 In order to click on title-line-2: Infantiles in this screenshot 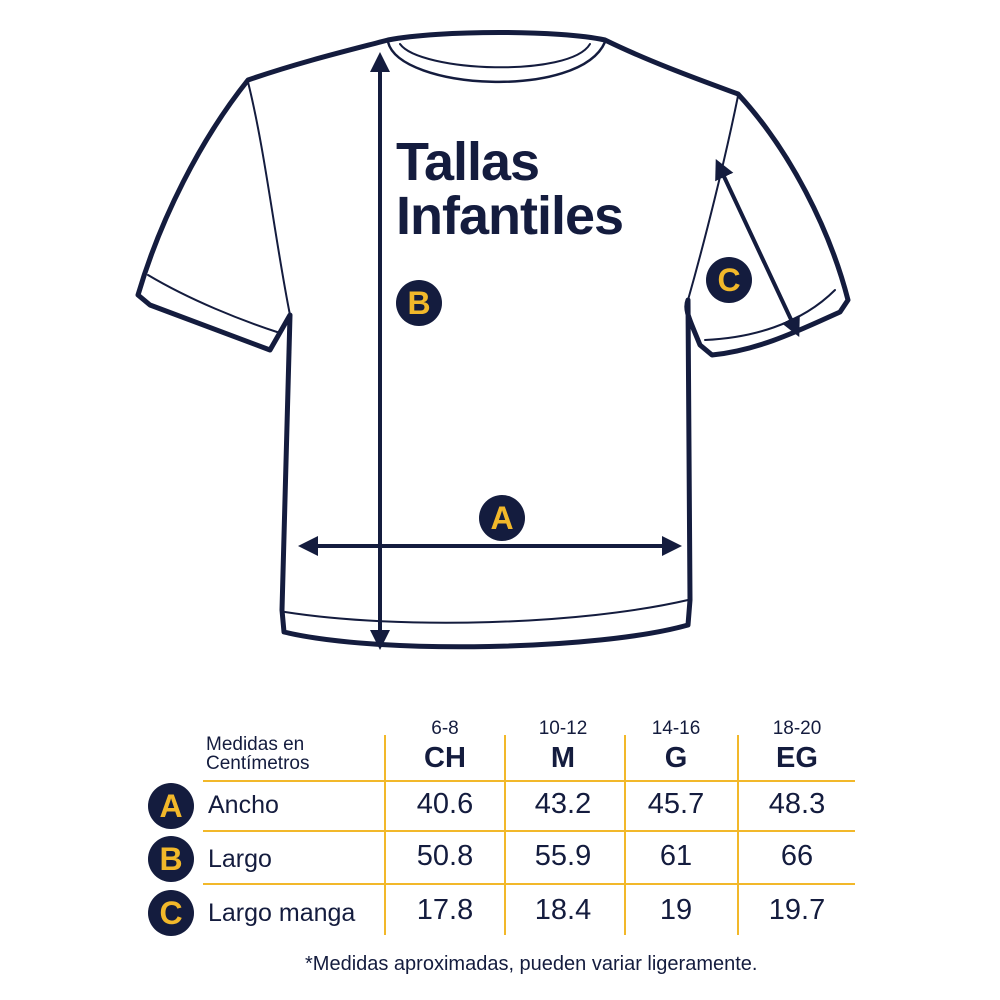, I will do `click(510, 216)`.